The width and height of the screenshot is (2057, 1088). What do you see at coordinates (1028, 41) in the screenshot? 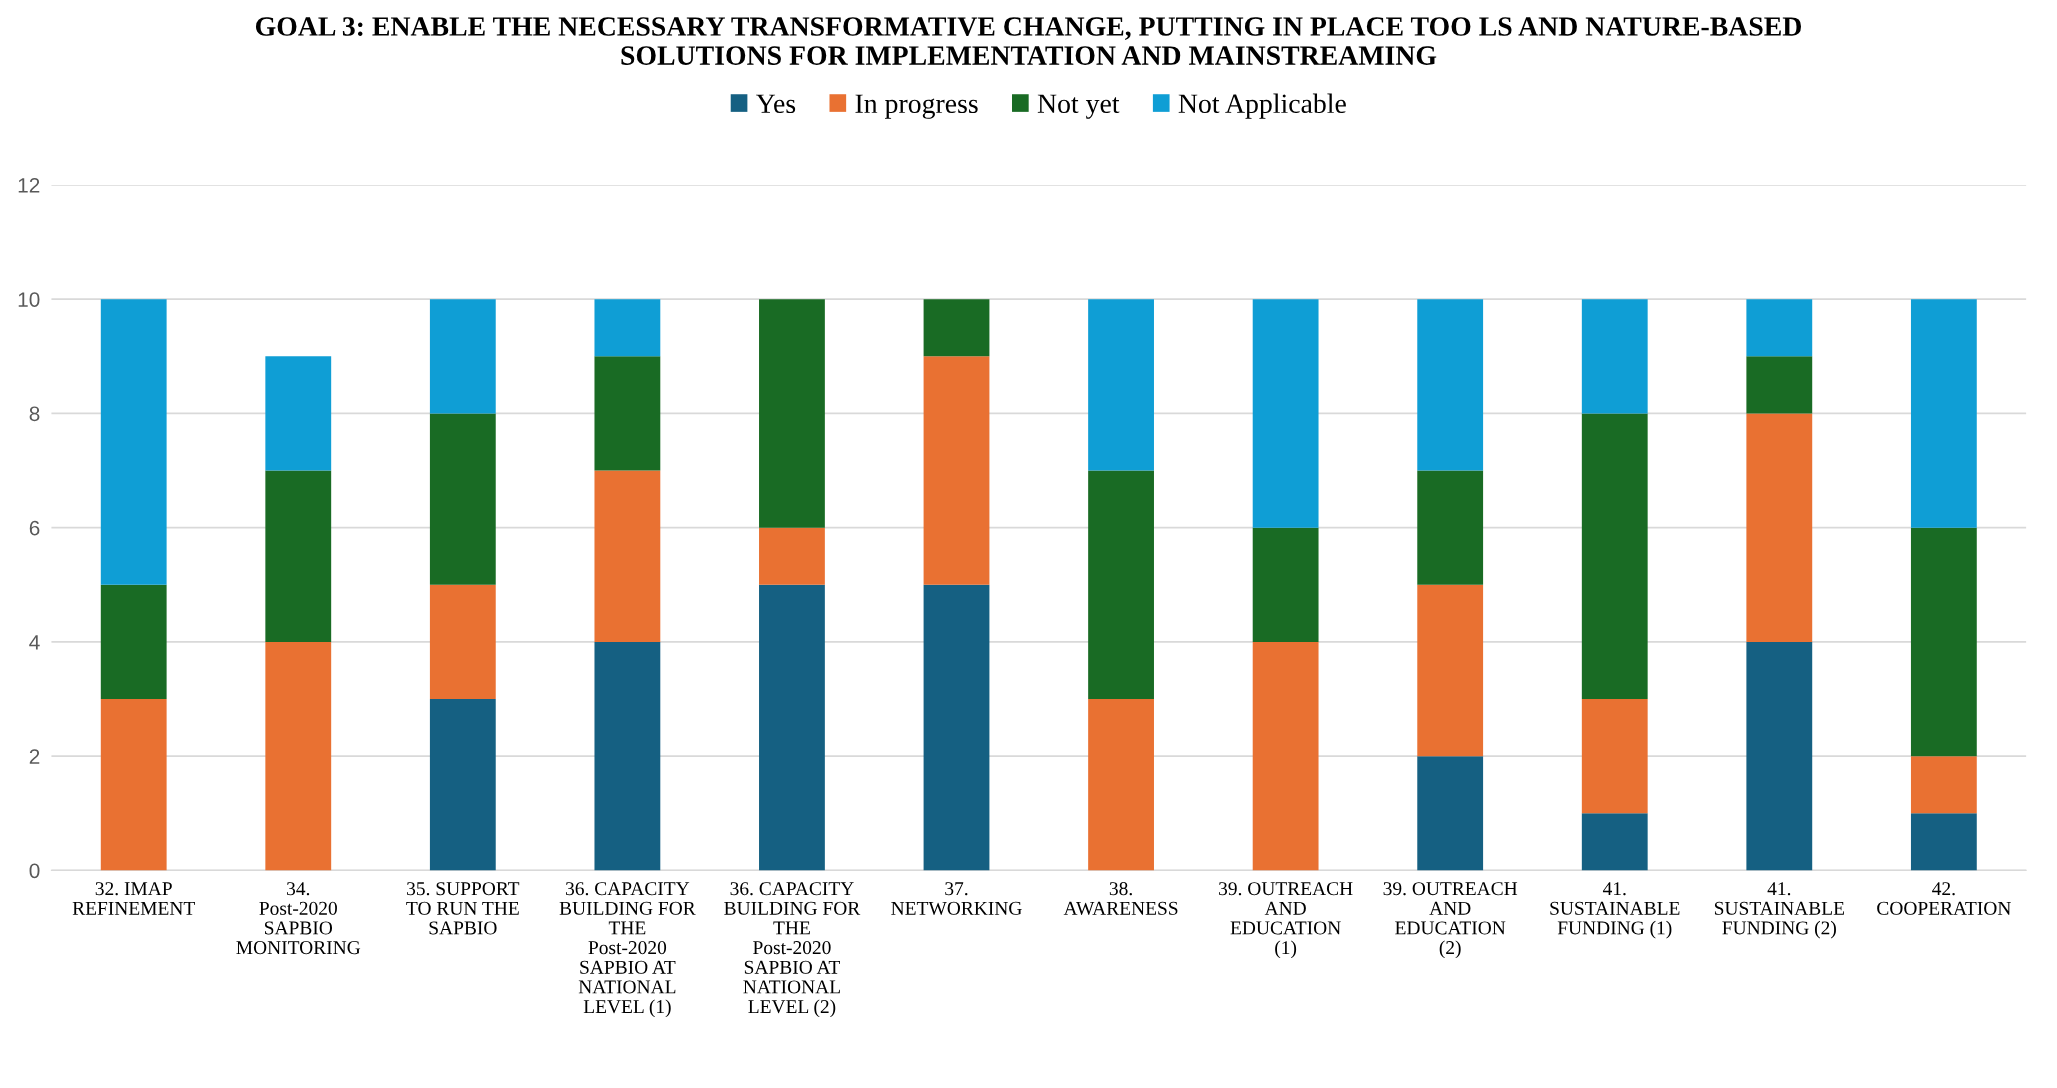
I see `chart-title: GOAL 3: ENABLE THE NECESSARY TRANSFORMATIVE CHANGE, PUTTING IN PLACE TOO LS AND NATURE-BASED SOLUTIONS FOR IMPLEMENTATION AND MAINSTREAMING` at bounding box center [1028, 41].